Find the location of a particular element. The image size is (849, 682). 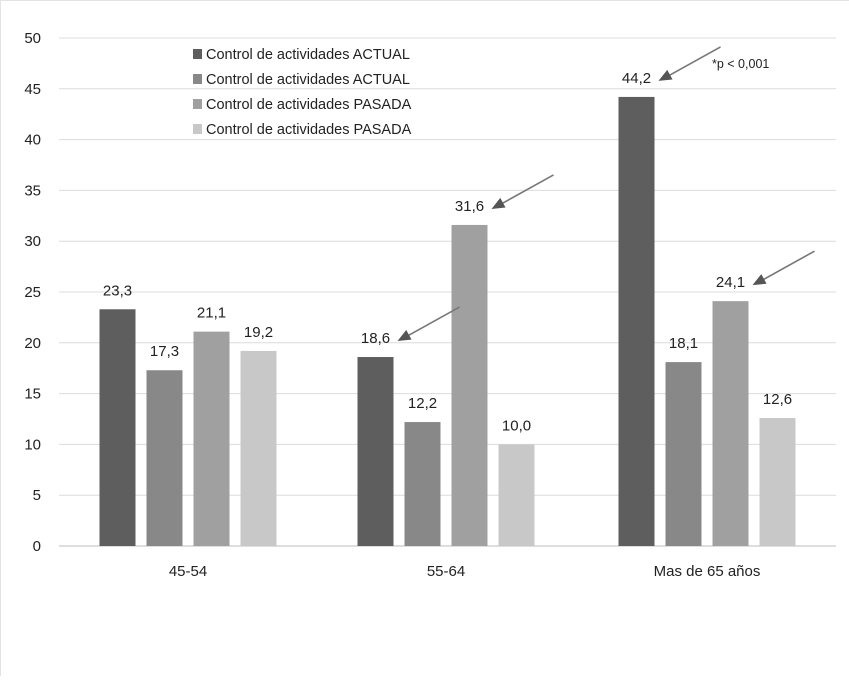

y-tick-label: 15 is located at coordinates (32, 394).